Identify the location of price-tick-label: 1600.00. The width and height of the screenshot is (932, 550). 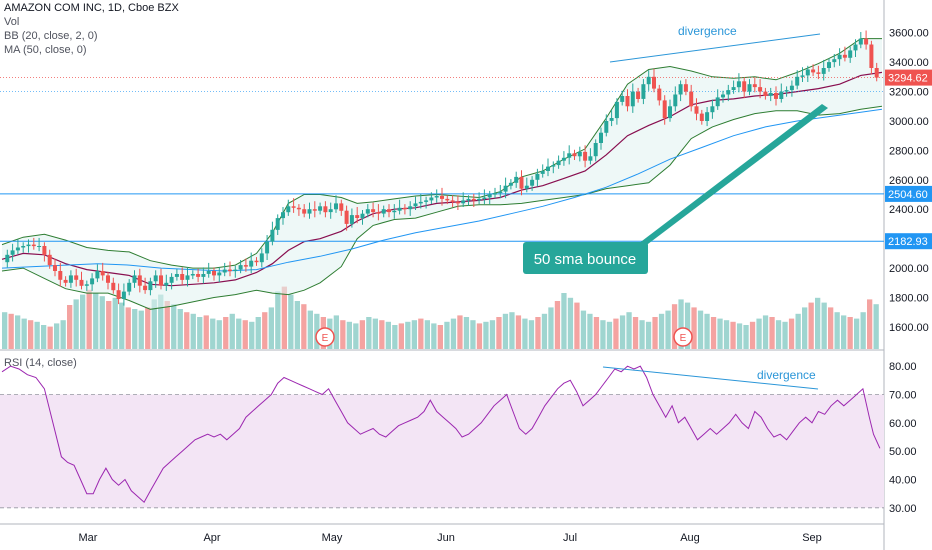
(909, 328).